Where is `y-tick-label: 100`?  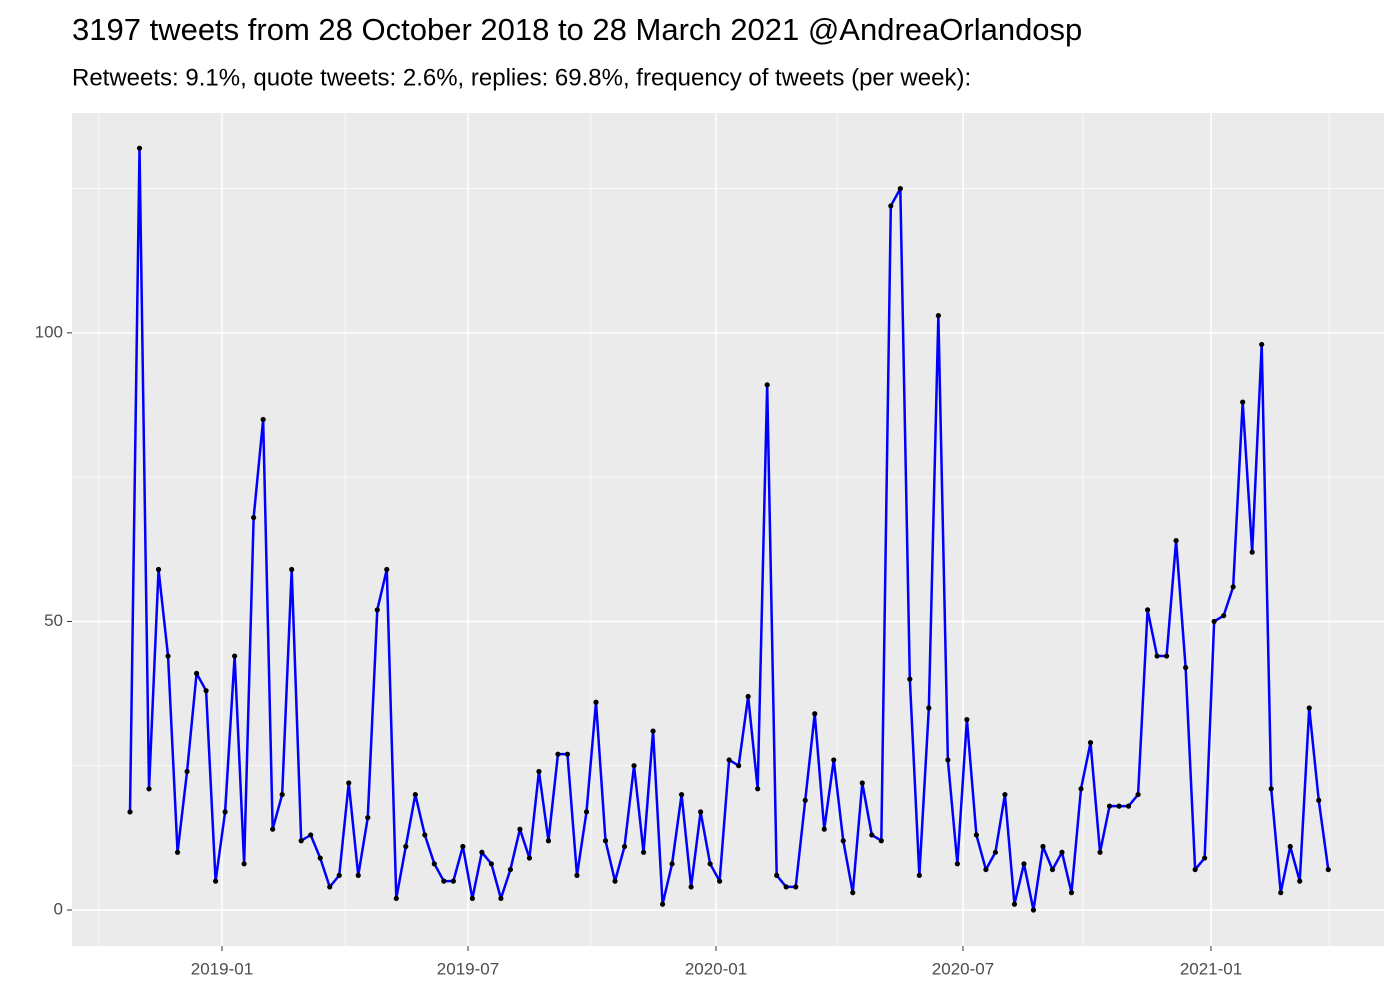
y-tick-label: 100 is located at coordinates (49, 331).